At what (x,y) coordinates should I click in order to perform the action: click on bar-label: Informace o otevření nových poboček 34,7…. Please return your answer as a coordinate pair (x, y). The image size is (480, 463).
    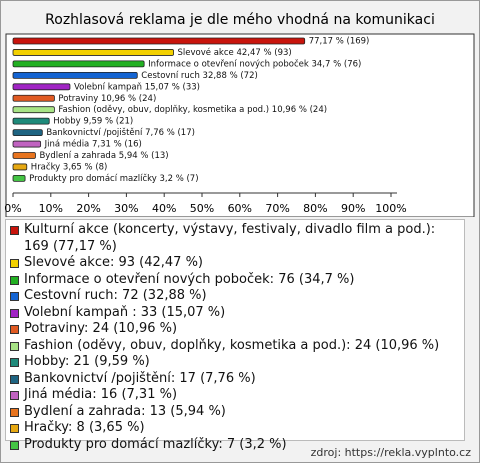
    Looking at the image, I should click on (254, 63).